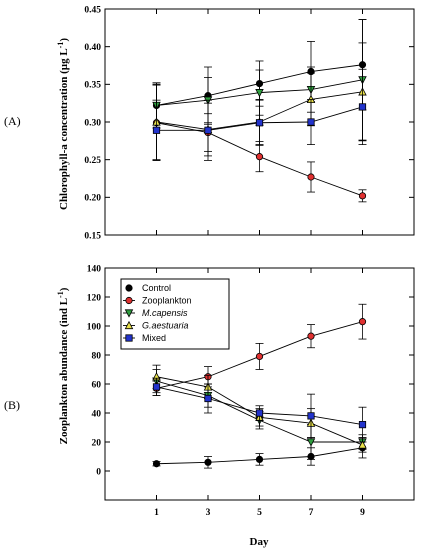 This screenshot has width=423, height=550. What do you see at coordinates (97, 414) in the screenshot?
I see `y-tick-label: 40` at bounding box center [97, 414].